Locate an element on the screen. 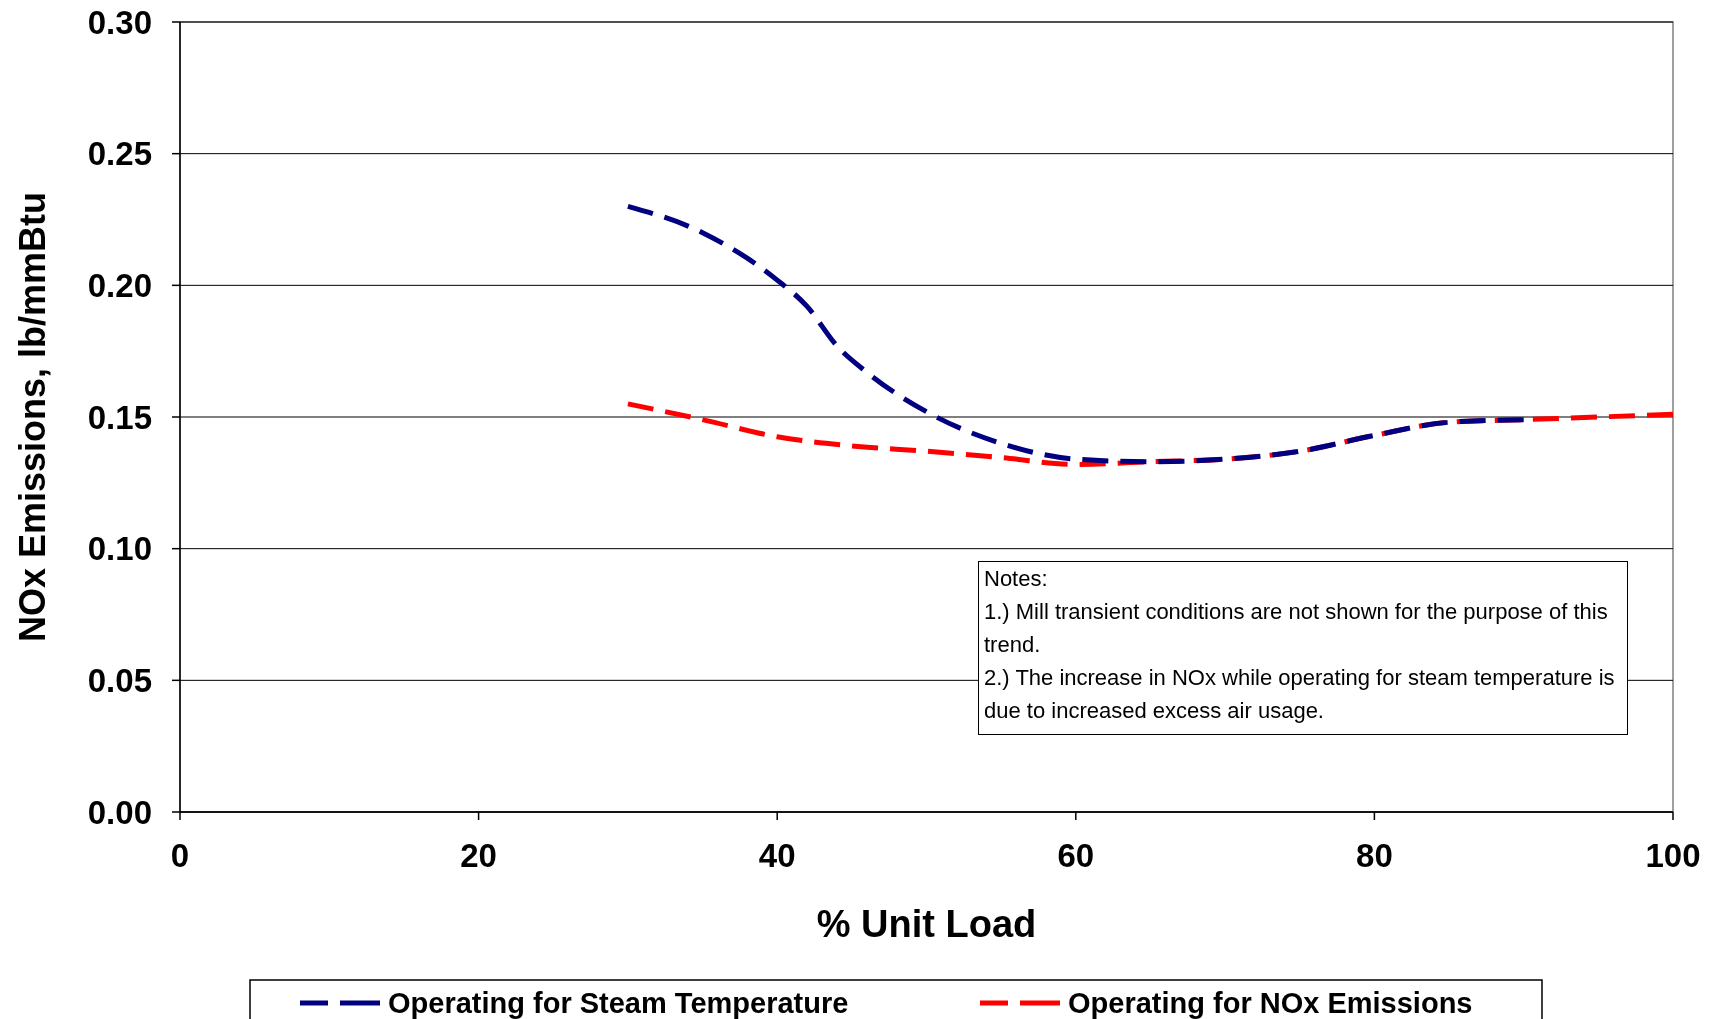 The width and height of the screenshot is (1720, 1019). x-tick-label: 0 is located at coordinates (180, 855).